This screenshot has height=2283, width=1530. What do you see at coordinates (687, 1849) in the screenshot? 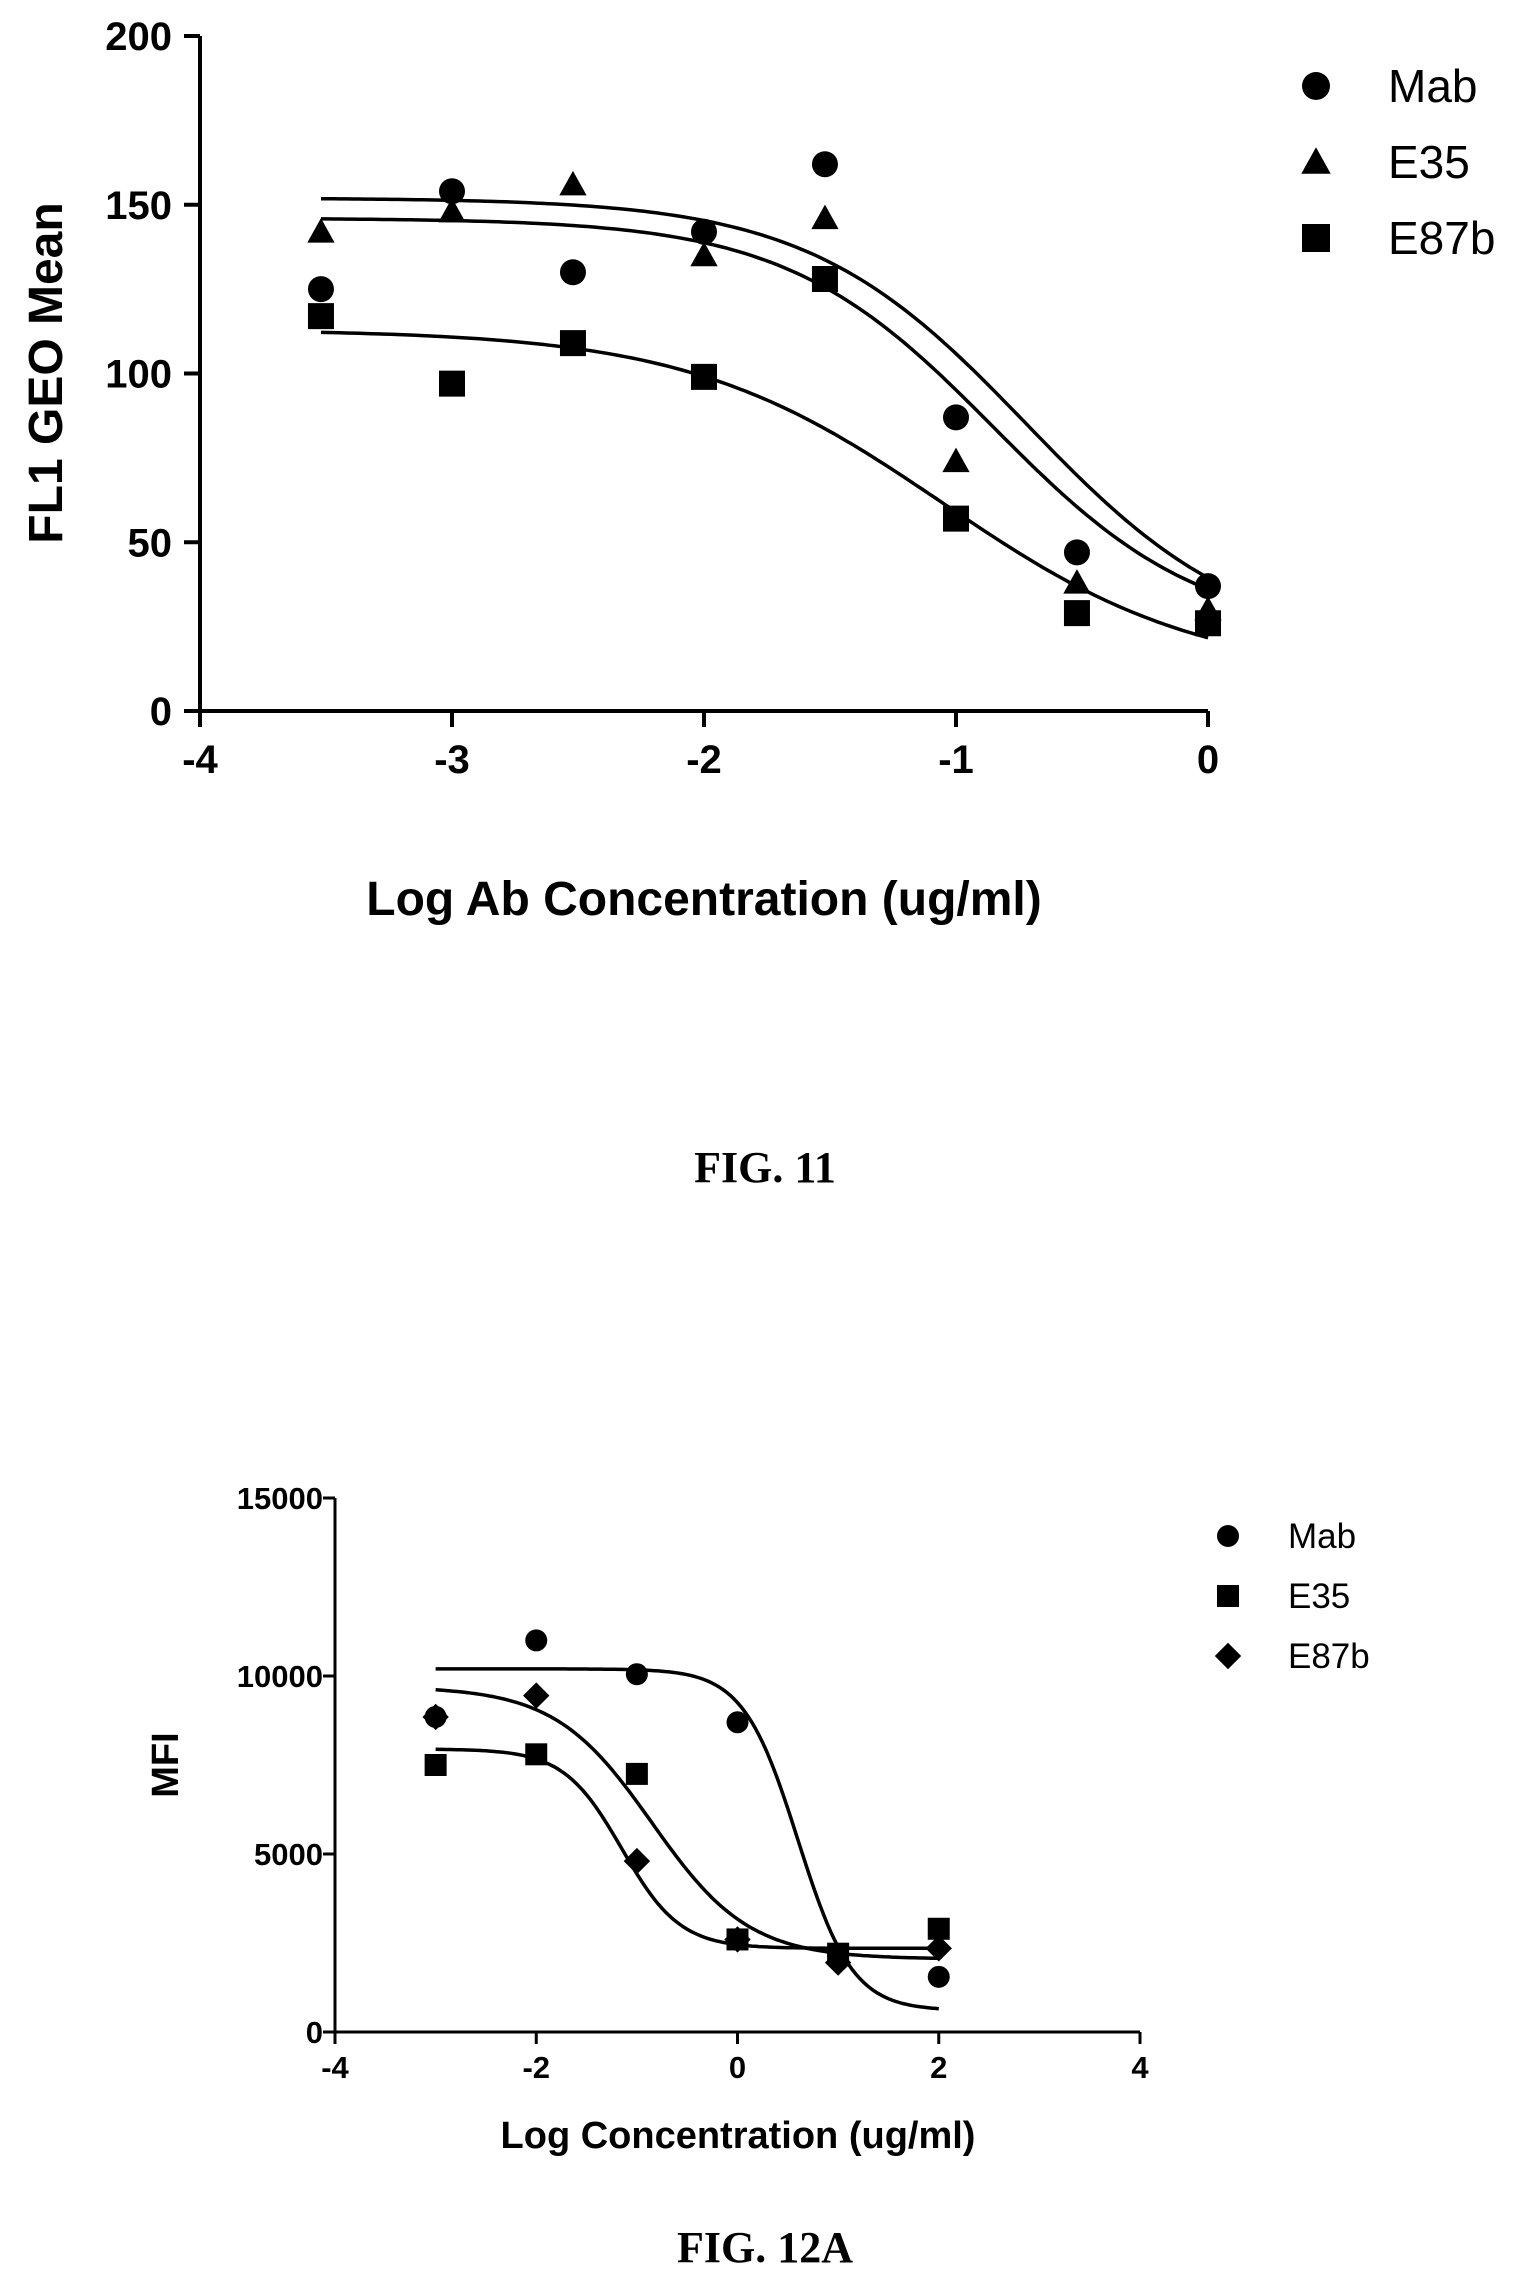
I see `fig12a-e35-fit-curve` at bounding box center [687, 1849].